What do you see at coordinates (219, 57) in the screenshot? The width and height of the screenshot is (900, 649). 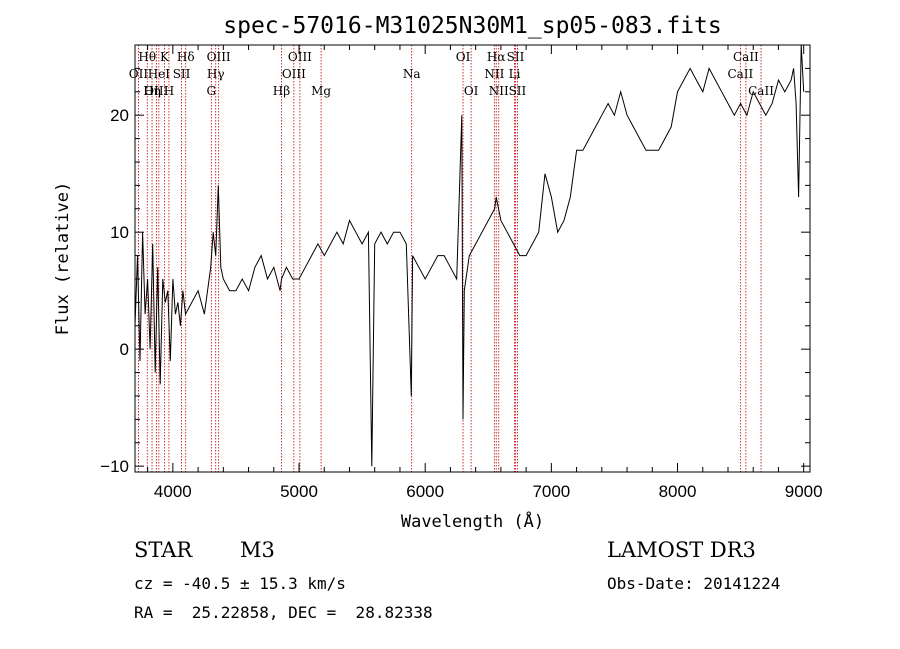 I see `line-label-9: OIII` at bounding box center [219, 57].